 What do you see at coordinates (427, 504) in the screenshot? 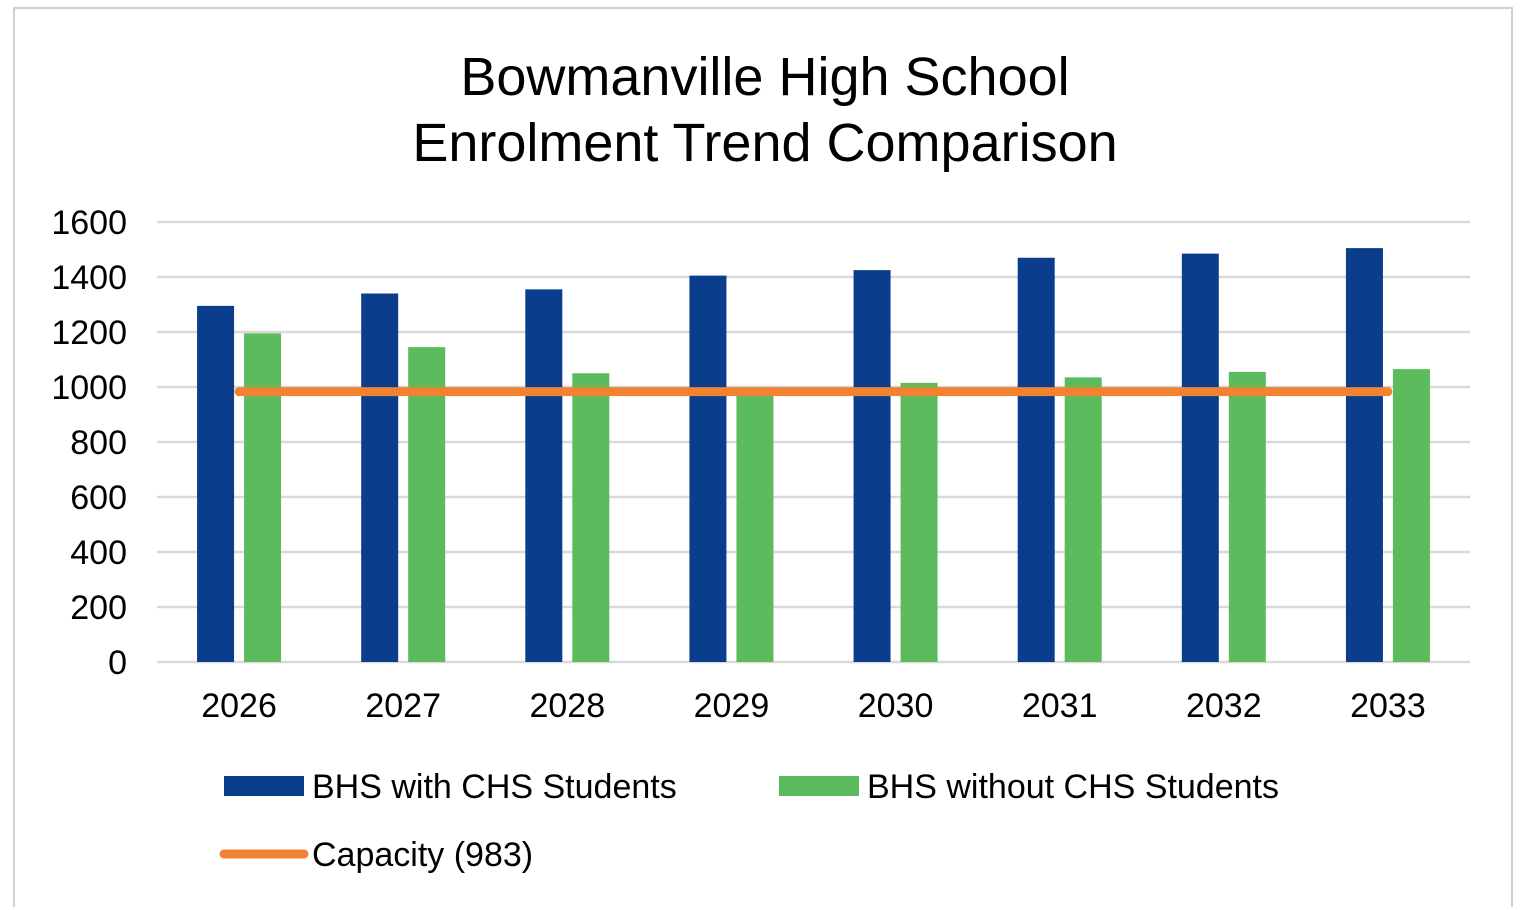
I see `bar-bhs-without-chs-students-2027` at bounding box center [427, 504].